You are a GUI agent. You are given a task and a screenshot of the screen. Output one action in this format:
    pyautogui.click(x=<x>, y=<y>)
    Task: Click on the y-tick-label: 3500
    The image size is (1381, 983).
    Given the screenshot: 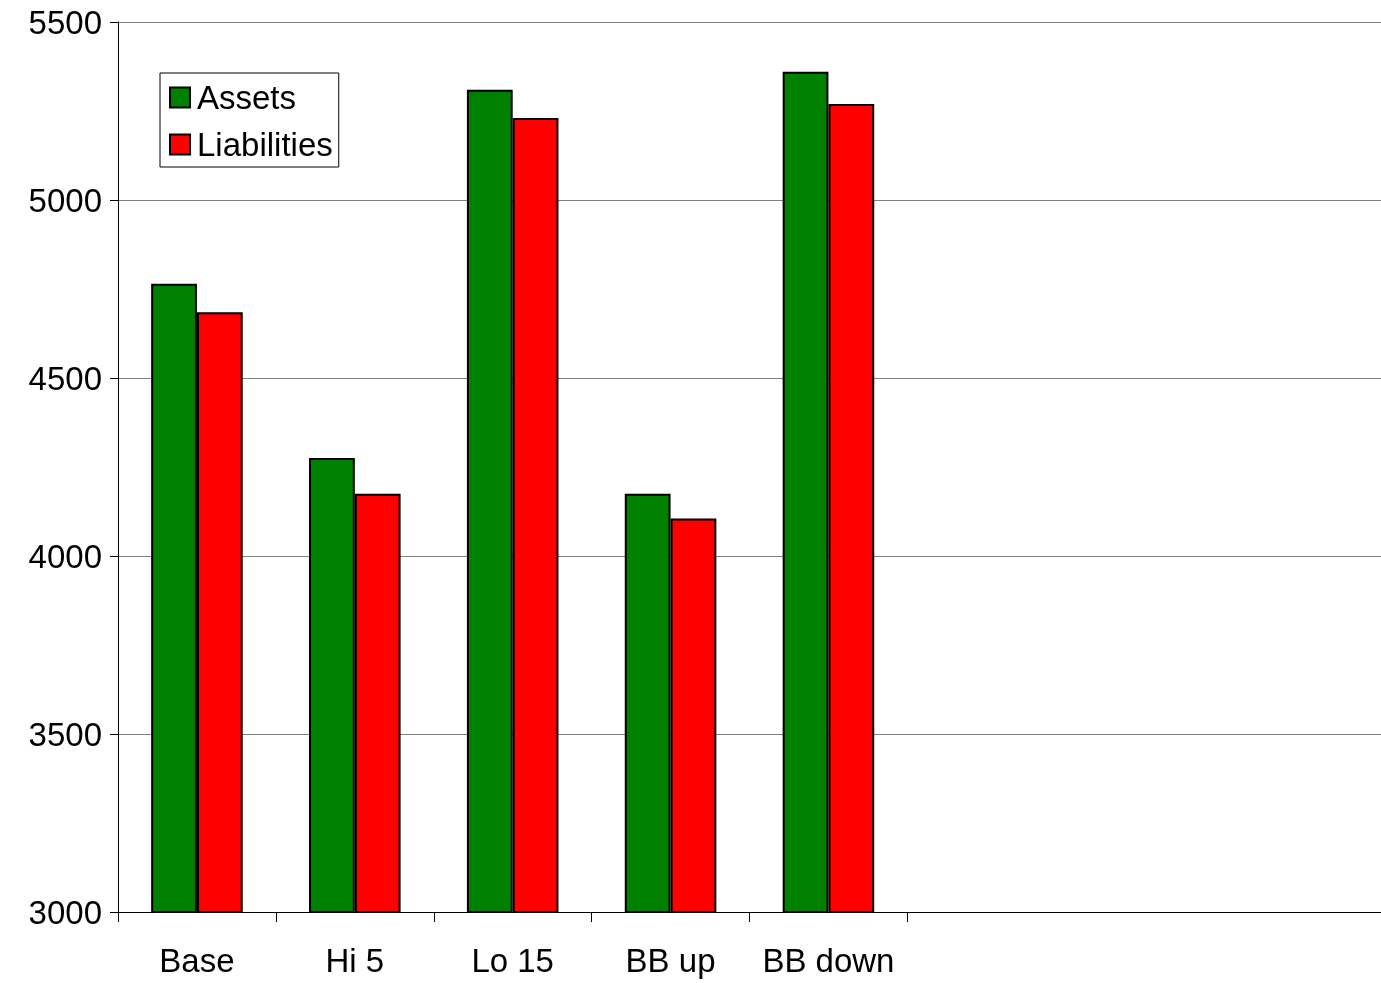 What is the action you would take?
    pyautogui.click(x=65, y=734)
    